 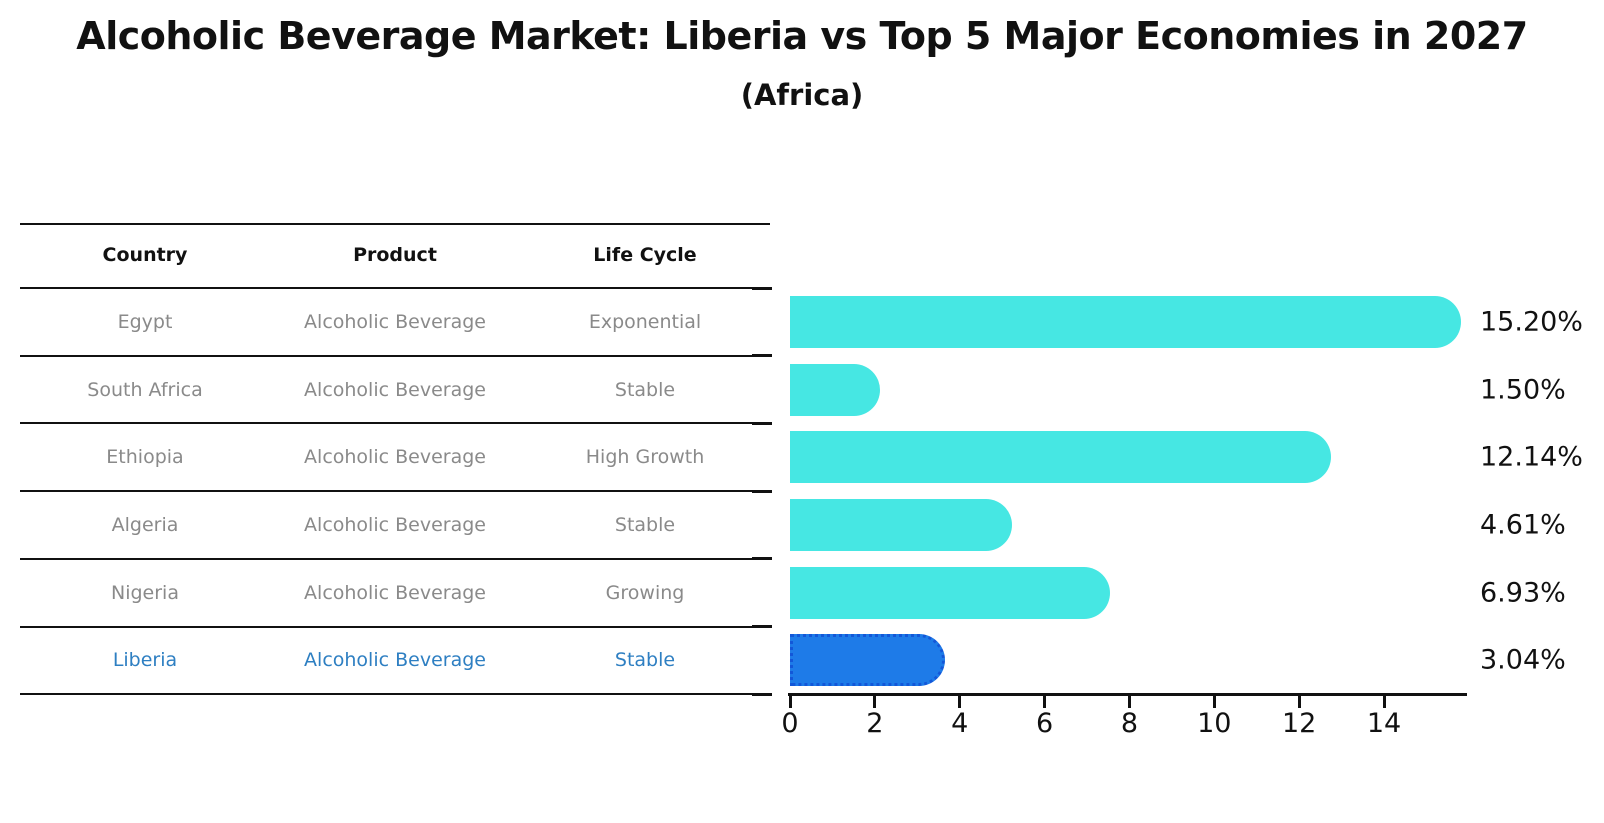 What do you see at coordinates (395, 457) in the screenshot?
I see `table-cell-product-ethiopia: Alcoholic Beverage` at bounding box center [395, 457].